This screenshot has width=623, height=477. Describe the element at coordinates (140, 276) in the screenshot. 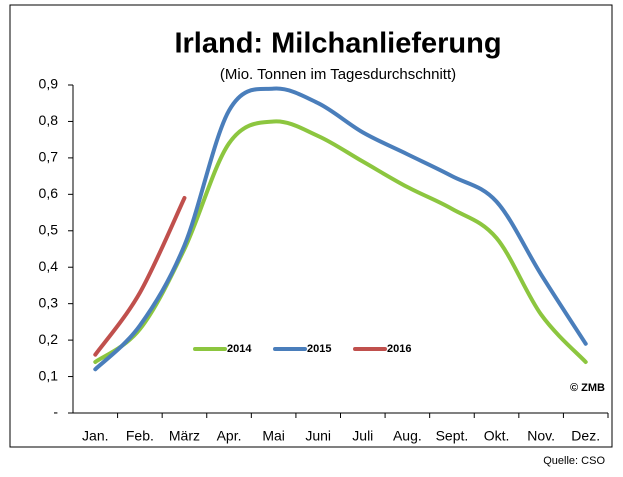

I see `series-line` at that location.